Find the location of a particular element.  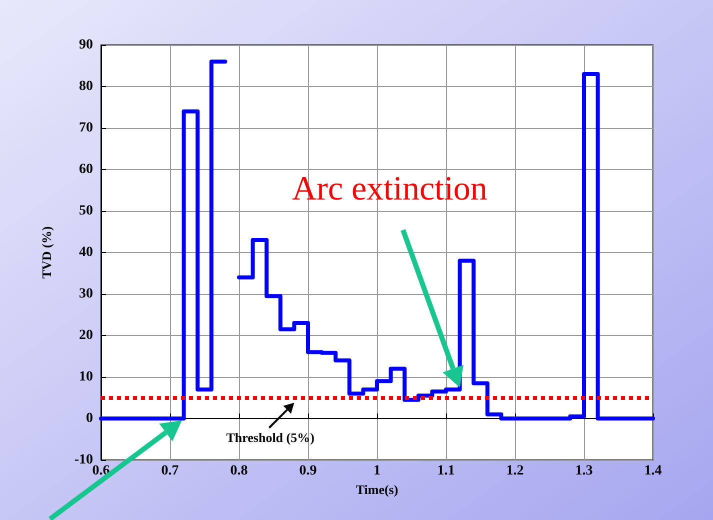

x-tick-label: 1.1 is located at coordinates (446, 471).